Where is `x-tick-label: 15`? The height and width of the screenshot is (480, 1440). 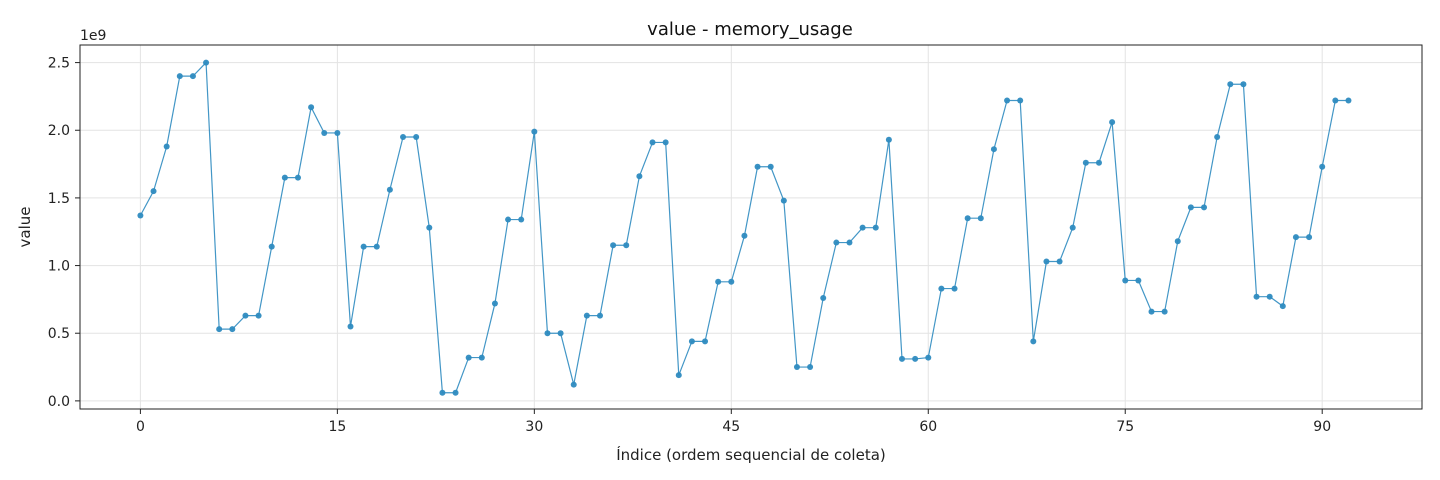
x-tick-label: 15 is located at coordinates (337, 427).